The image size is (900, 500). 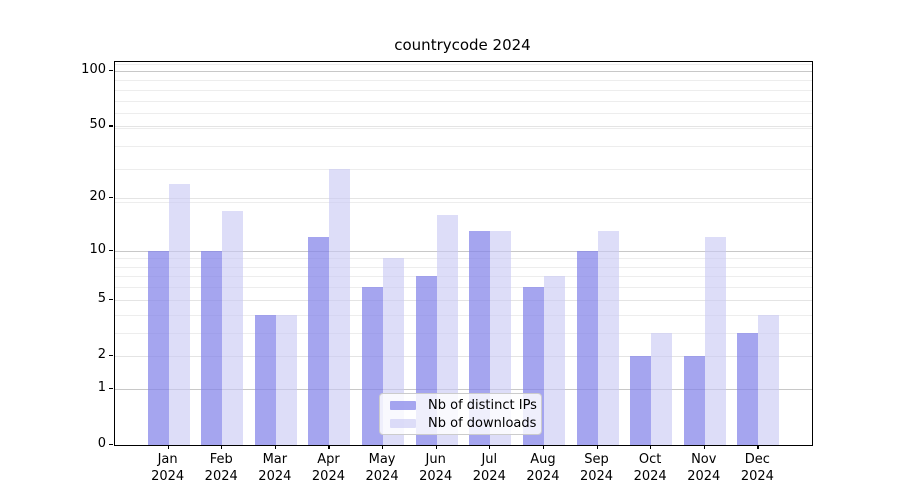 I want to click on bar-distinct-ips-mar, so click(x=265, y=379).